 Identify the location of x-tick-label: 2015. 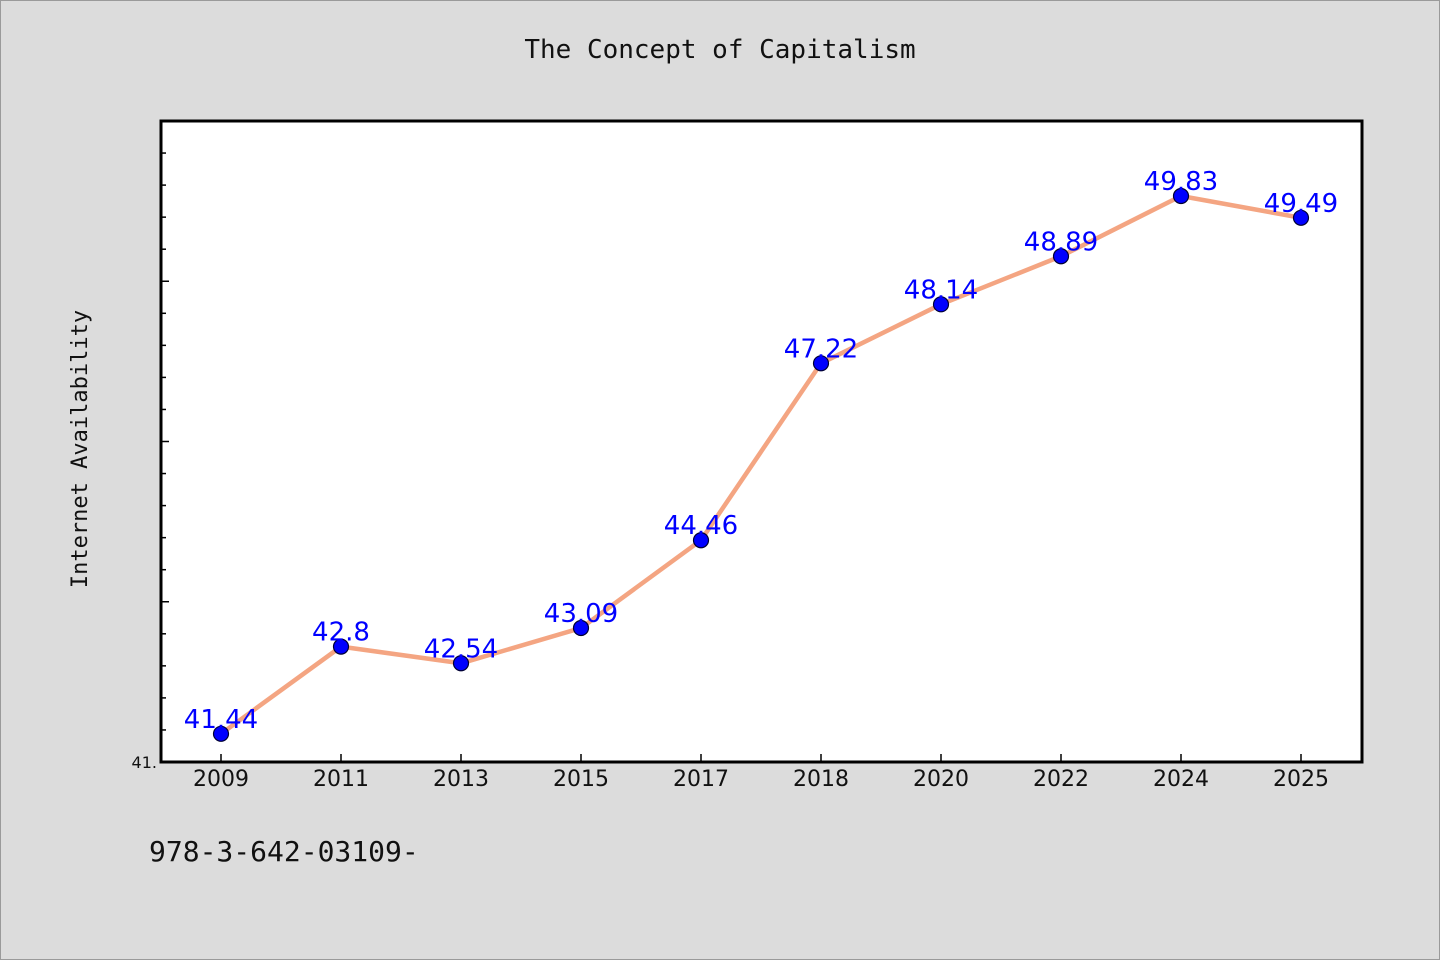
(581, 779).